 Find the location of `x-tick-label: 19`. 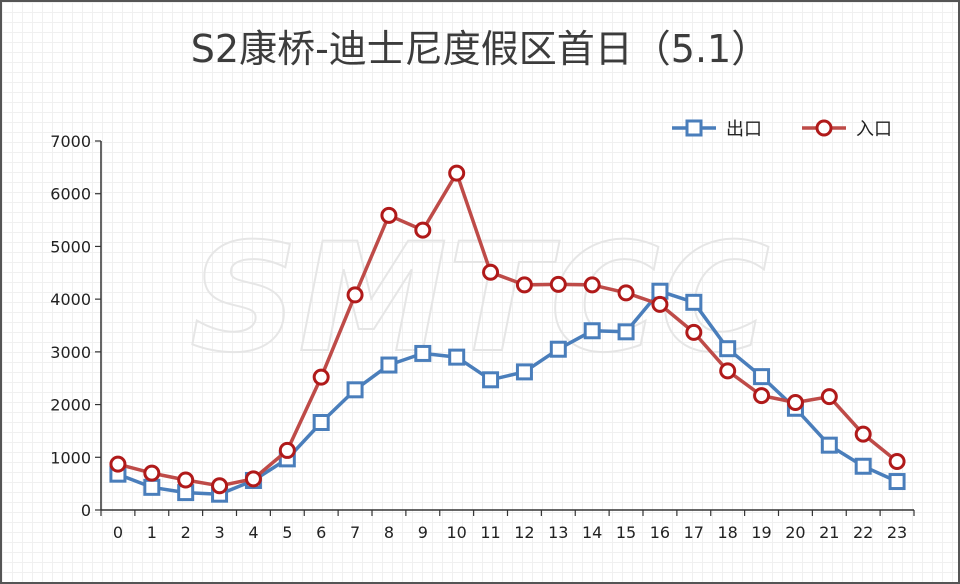

x-tick-label: 19 is located at coordinates (761, 532).